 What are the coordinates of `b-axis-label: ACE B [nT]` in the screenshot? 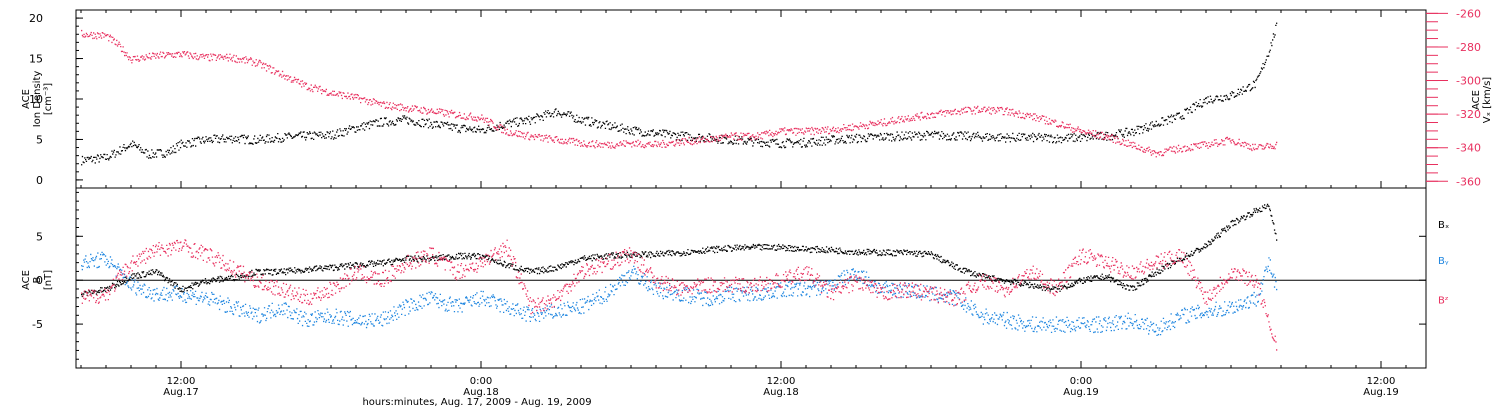 It's located at (37, 280).